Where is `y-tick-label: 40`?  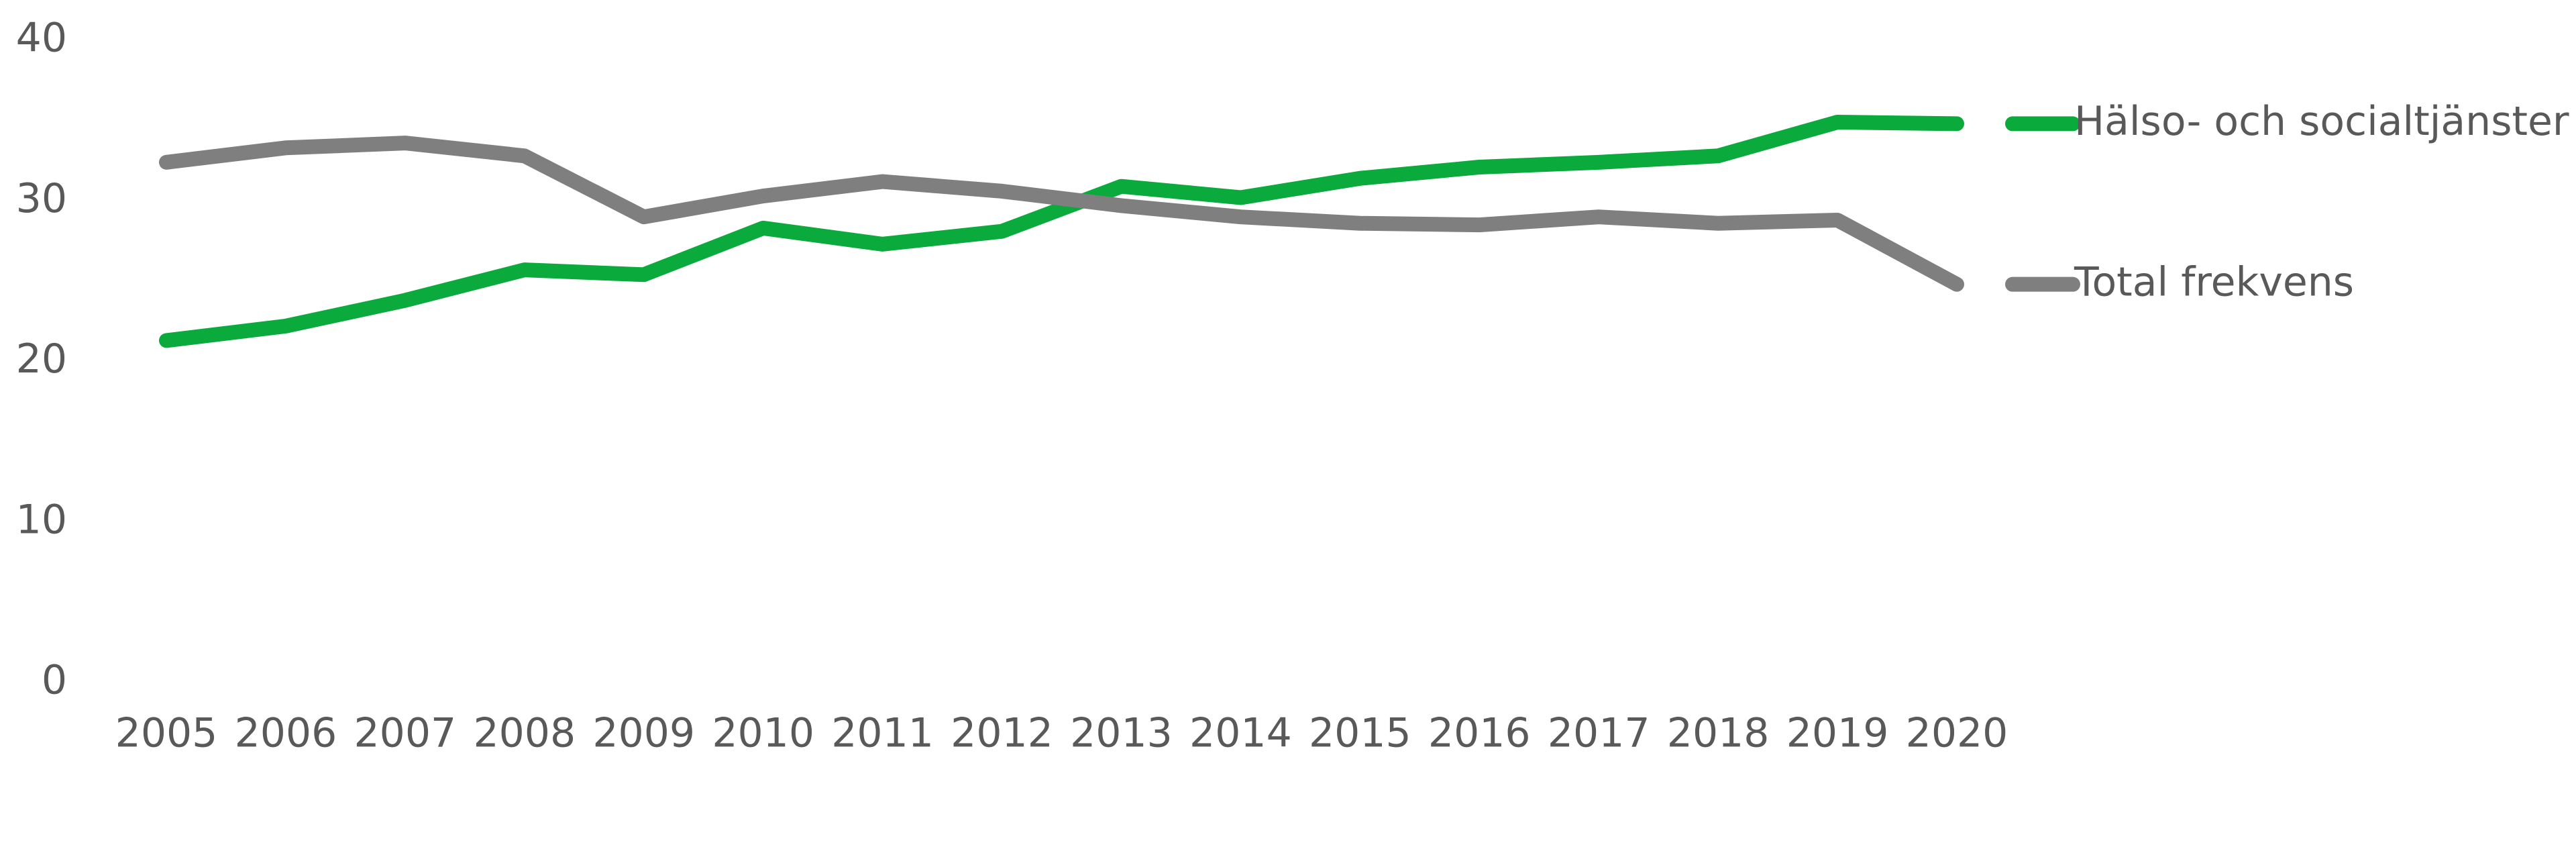 y-tick-label: 40 is located at coordinates (41, 39).